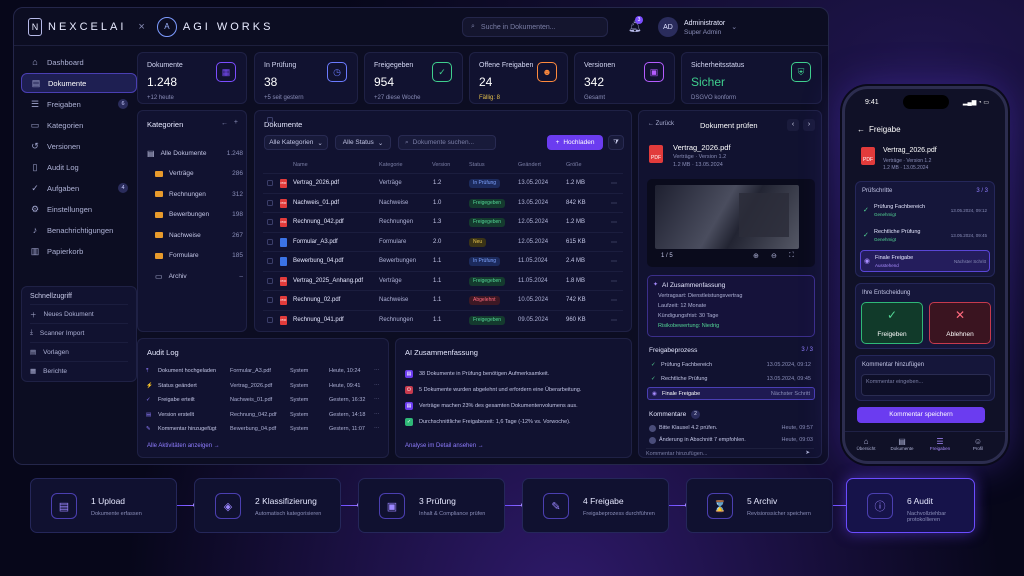 Image resolution: width=1024 pixels, height=576 pixels. Describe the element at coordinates (79, 146) in the screenshot. I see `sidebar-item-versionen: ↺ Versionen` at that location.